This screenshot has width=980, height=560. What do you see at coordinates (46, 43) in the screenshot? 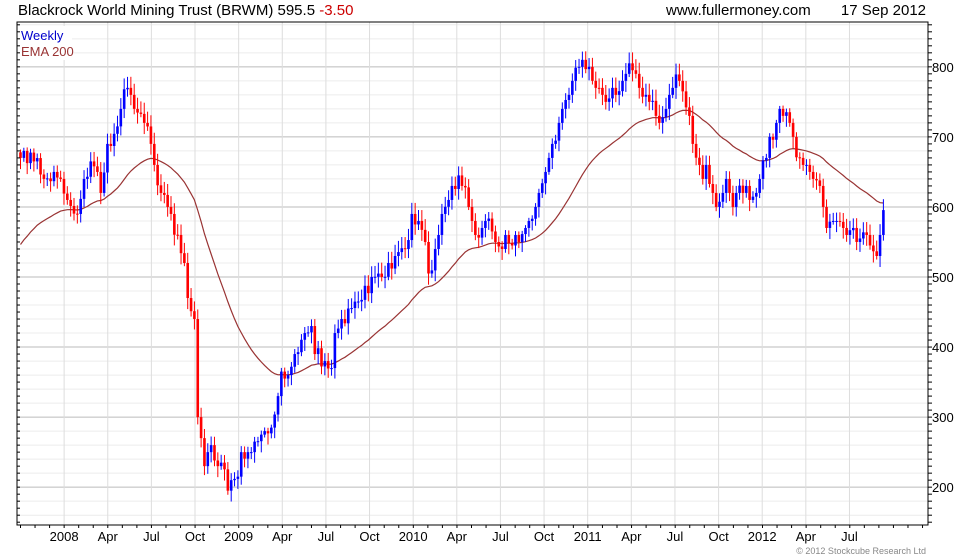
I see `legend-bg` at bounding box center [46, 43].